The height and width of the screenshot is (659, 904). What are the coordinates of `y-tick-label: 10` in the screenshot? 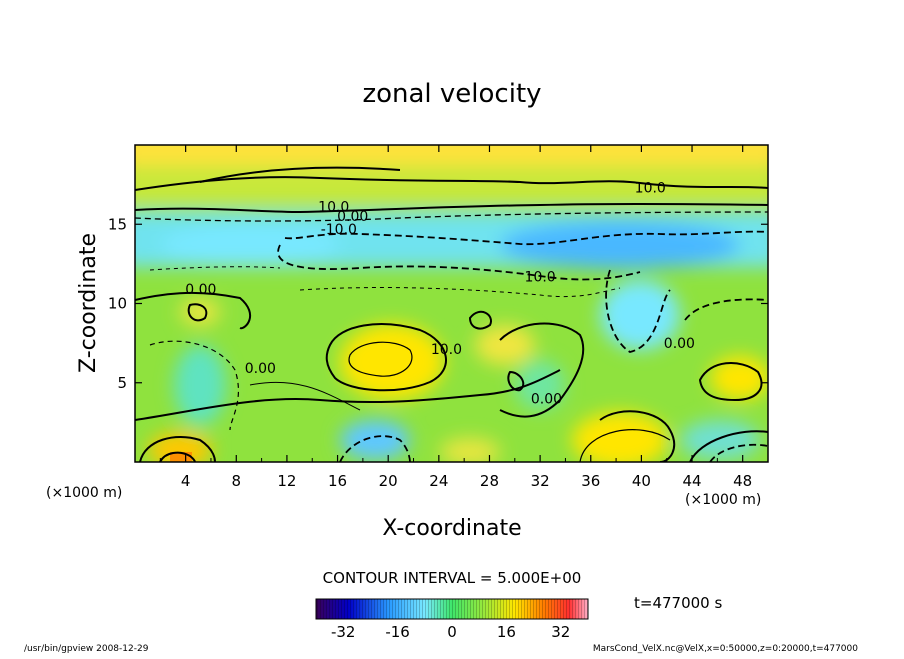 It's located at (117, 304).